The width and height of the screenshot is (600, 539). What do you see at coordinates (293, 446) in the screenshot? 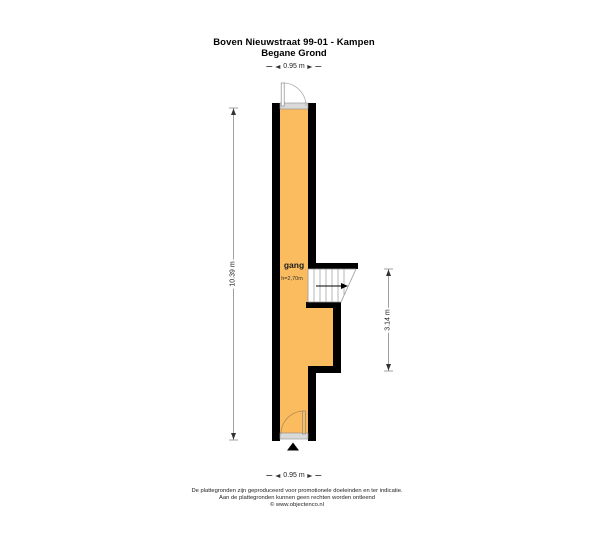
I see `north-arrow-icon` at bounding box center [293, 446].